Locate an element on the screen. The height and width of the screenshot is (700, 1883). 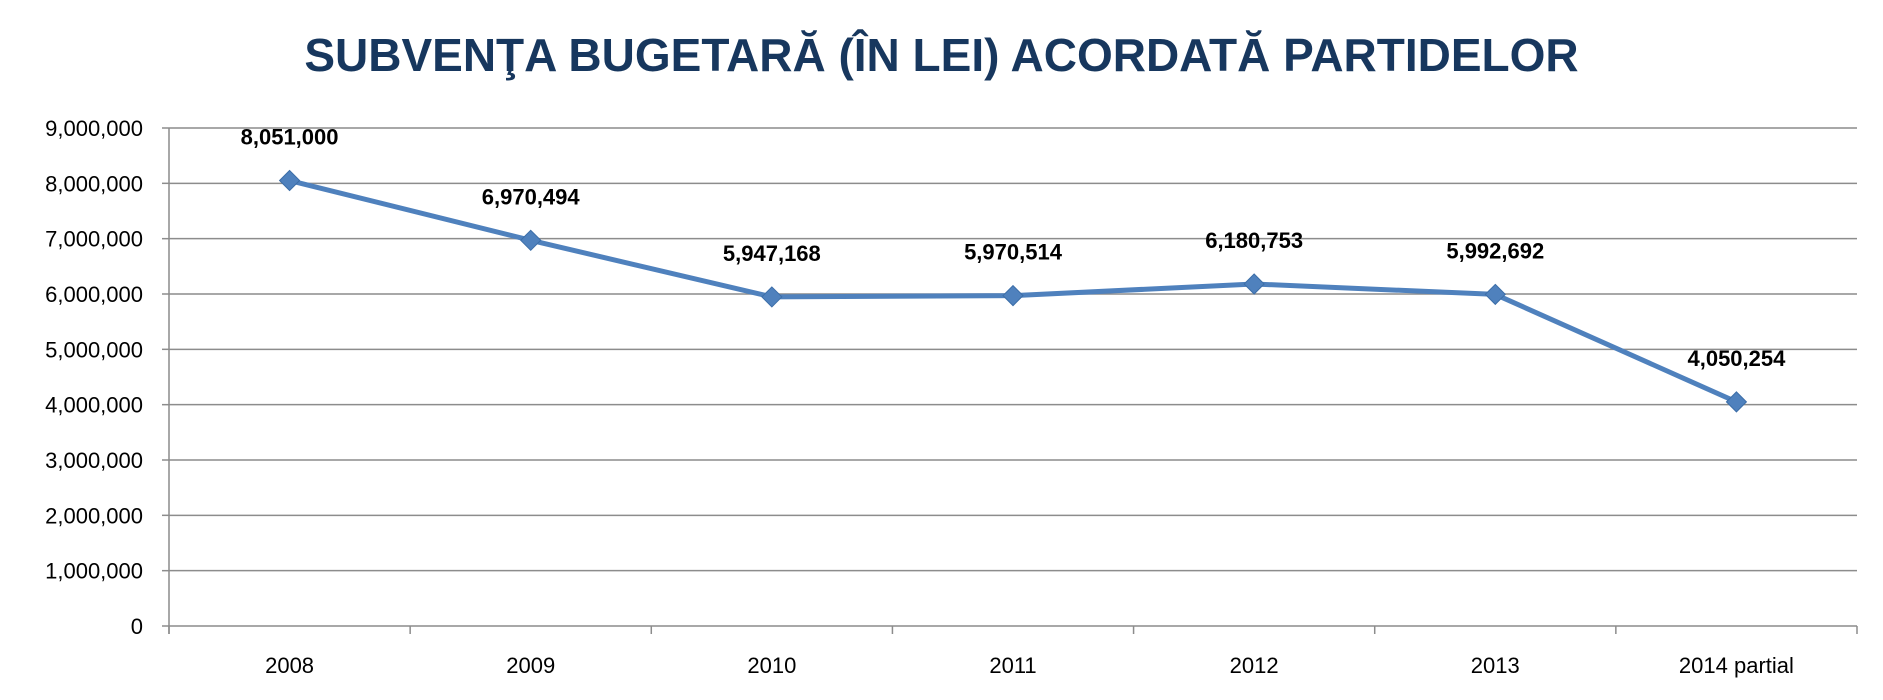
data-label: 4,050,254 is located at coordinates (1736, 358).